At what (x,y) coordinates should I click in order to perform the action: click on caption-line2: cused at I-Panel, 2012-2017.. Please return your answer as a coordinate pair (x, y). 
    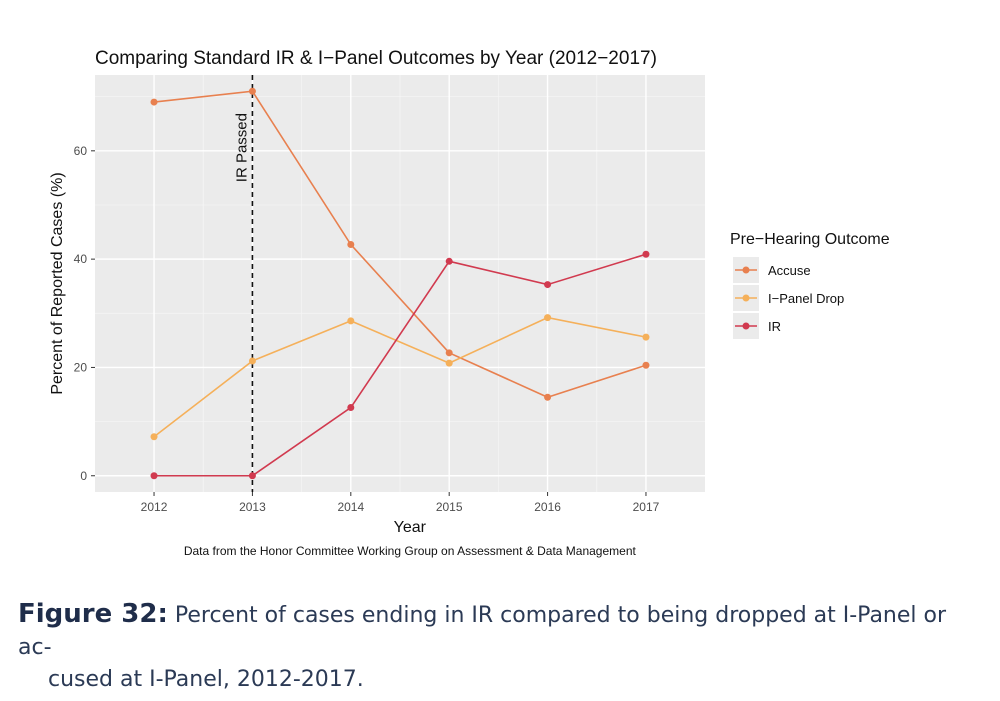
    Looking at the image, I should click on (206, 679).